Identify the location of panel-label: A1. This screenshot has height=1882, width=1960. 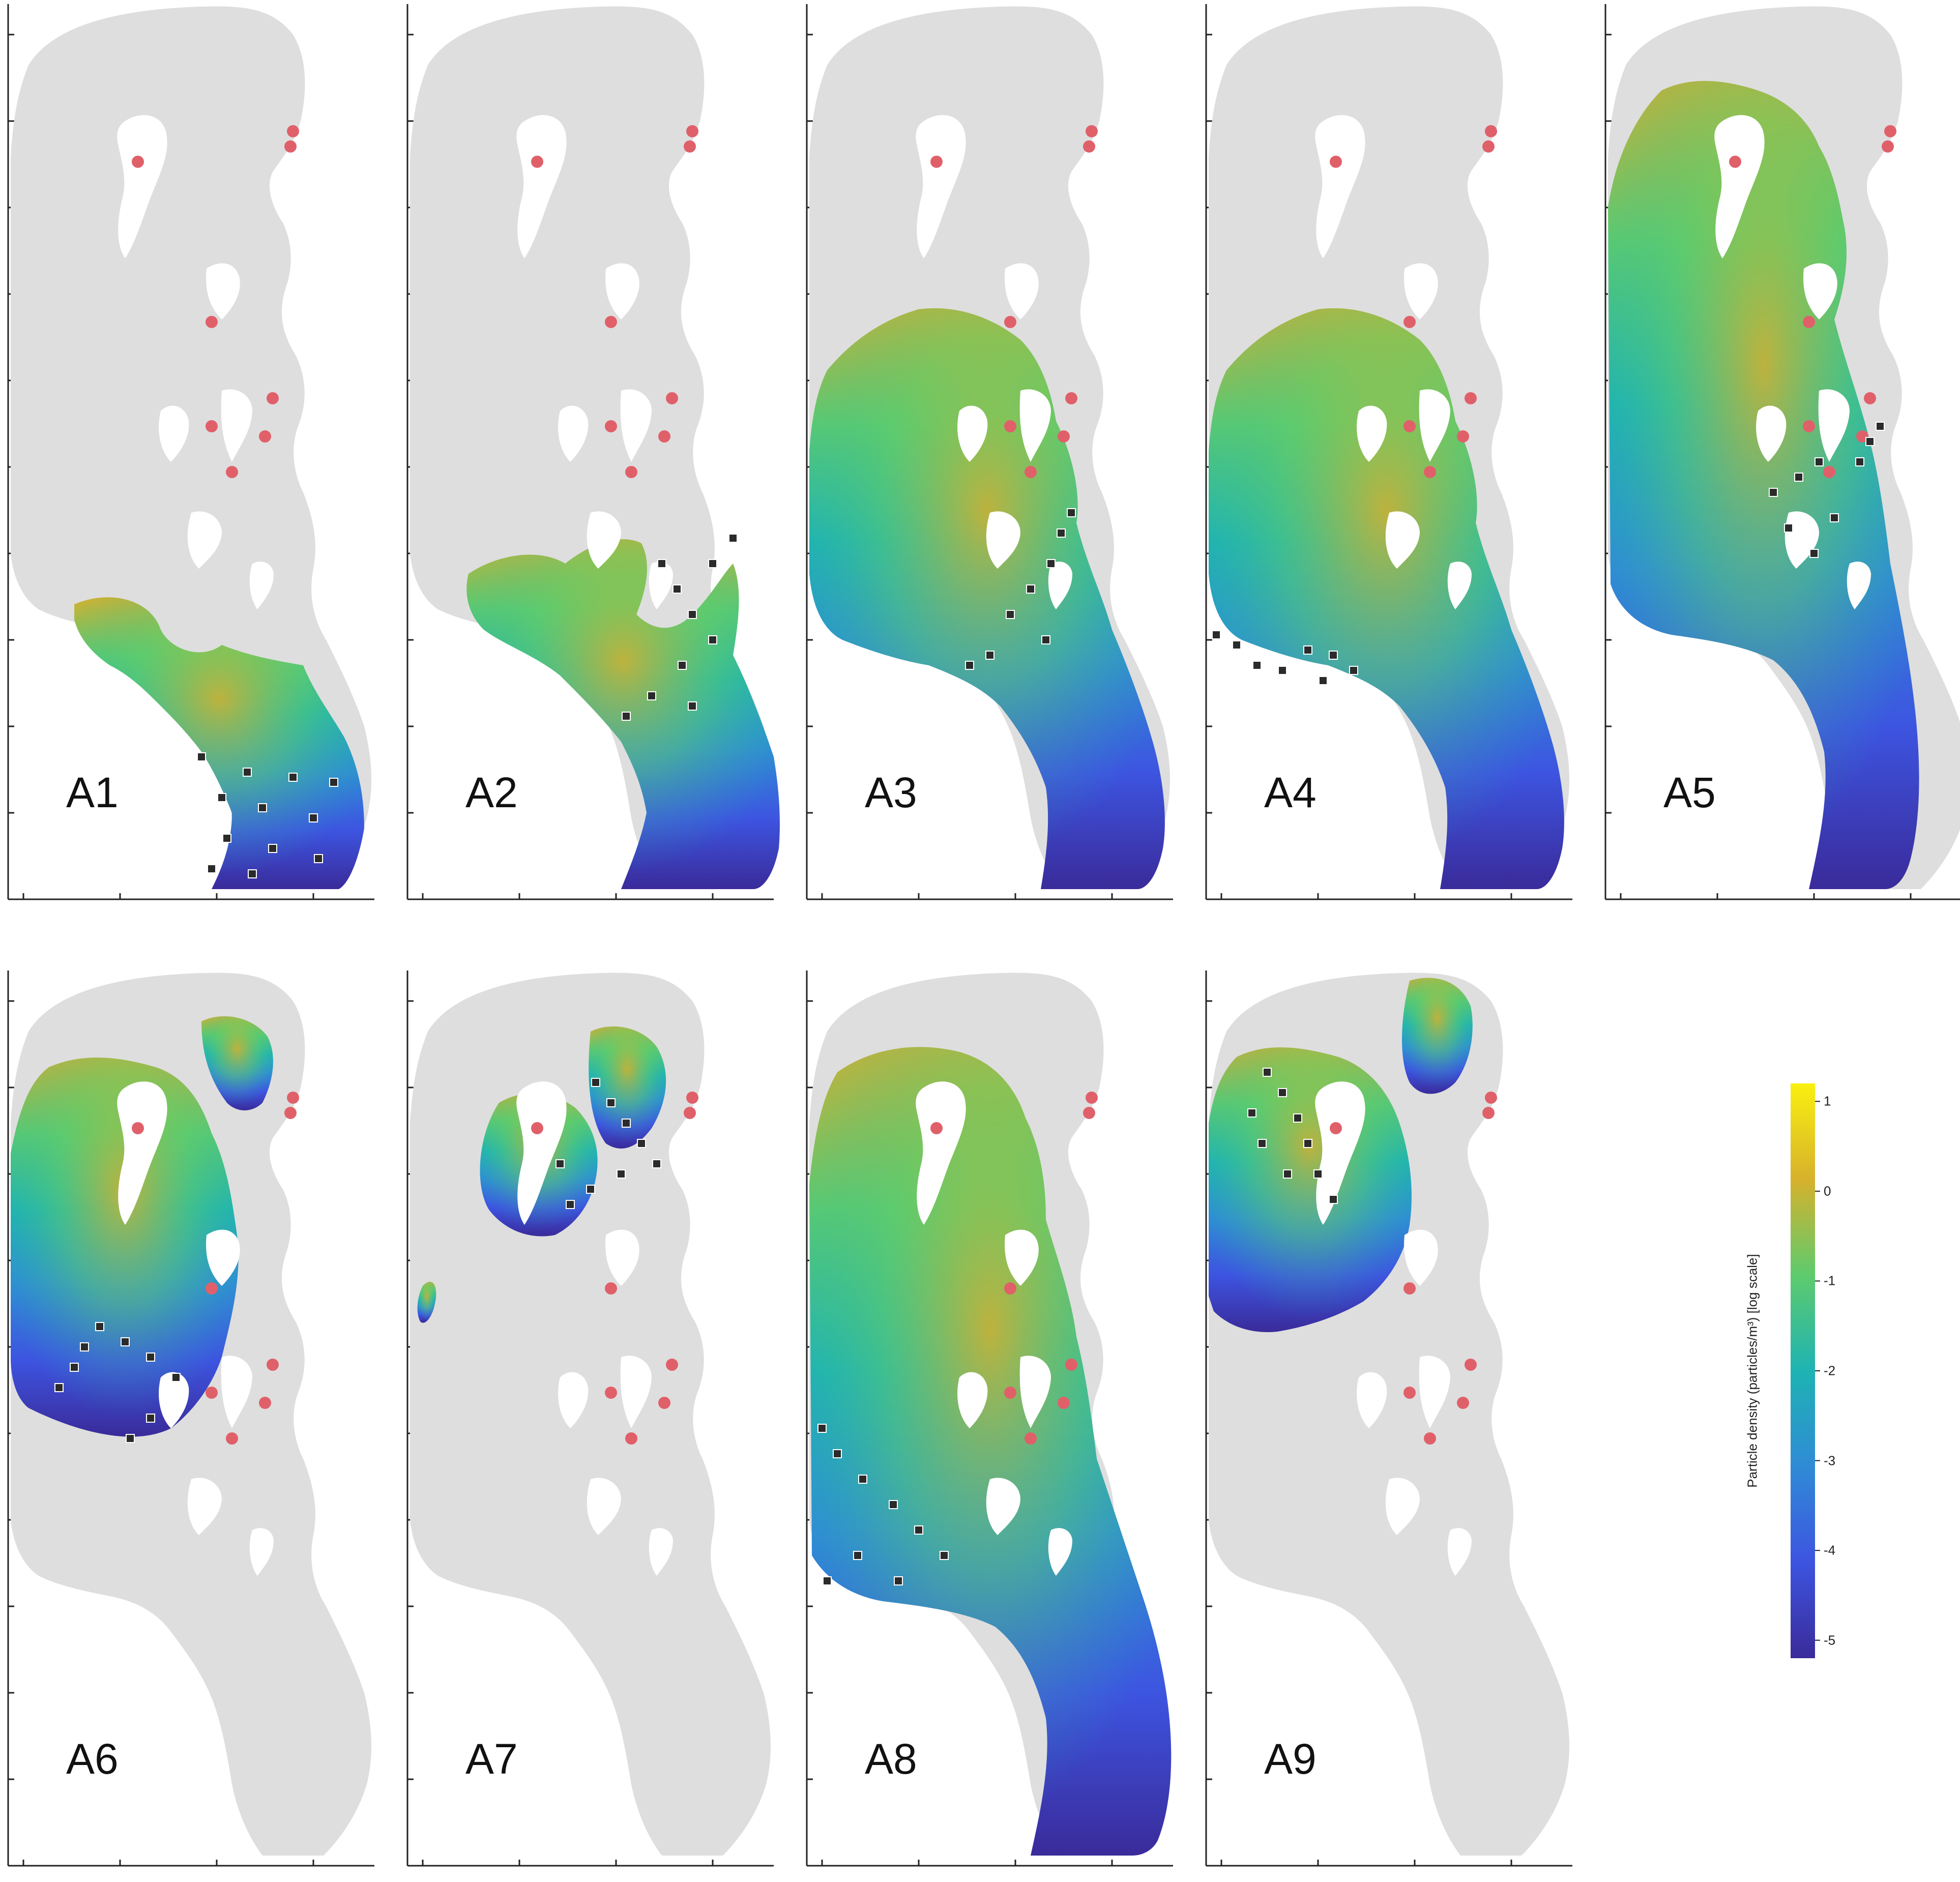
(92, 792).